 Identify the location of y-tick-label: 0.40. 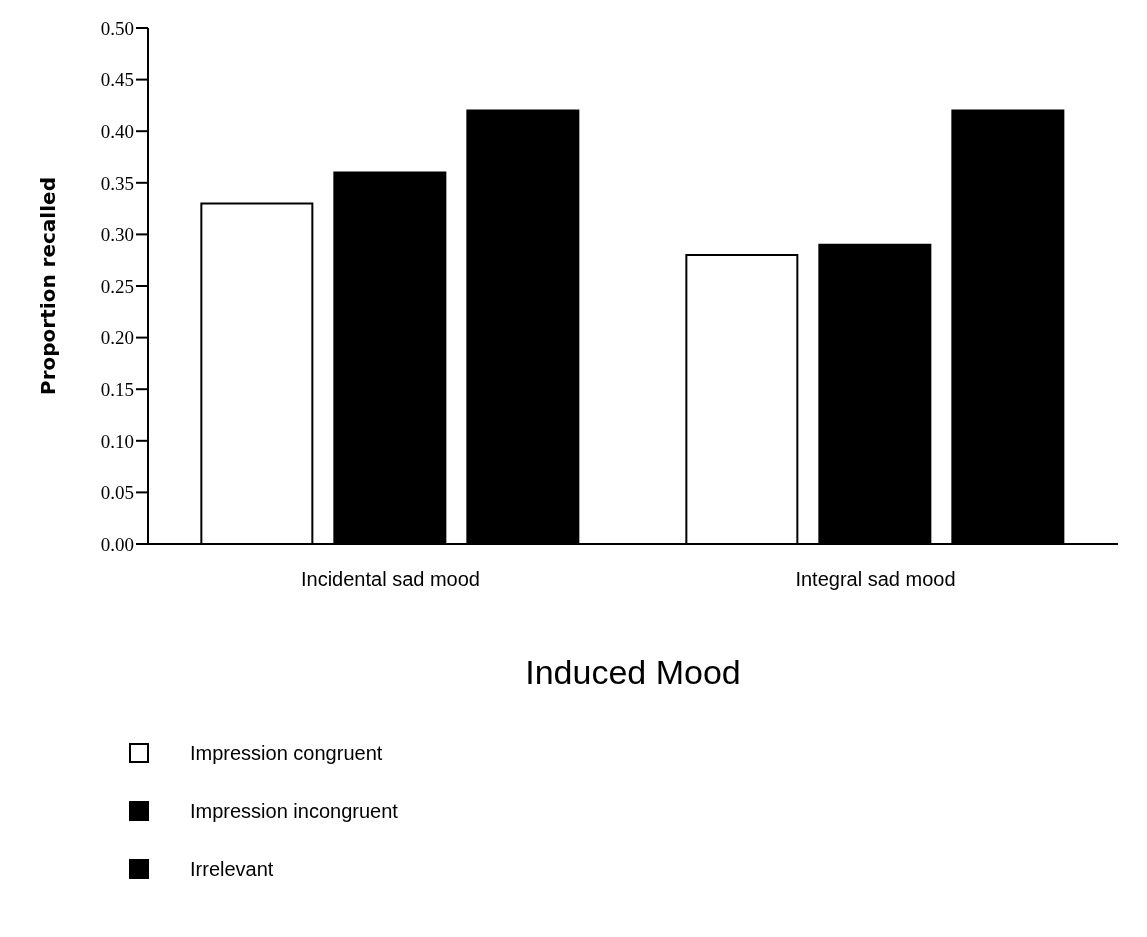
(117, 131).